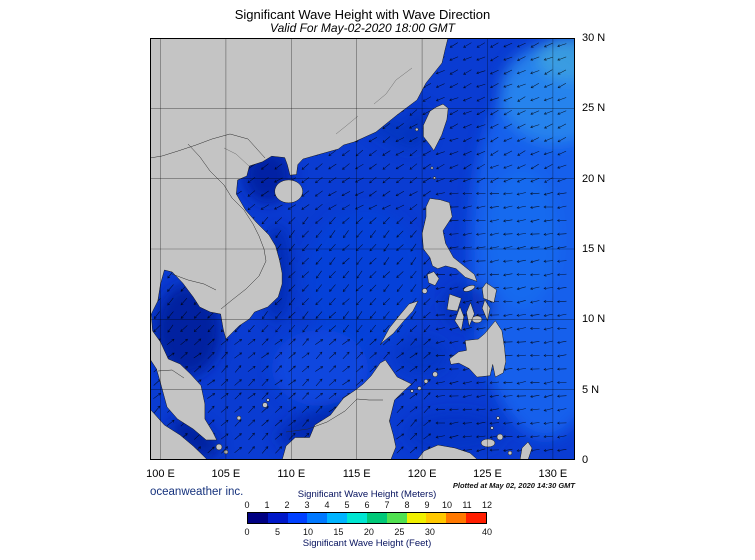  I want to click on lon-label-125e: 125 E, so click(487, 474).